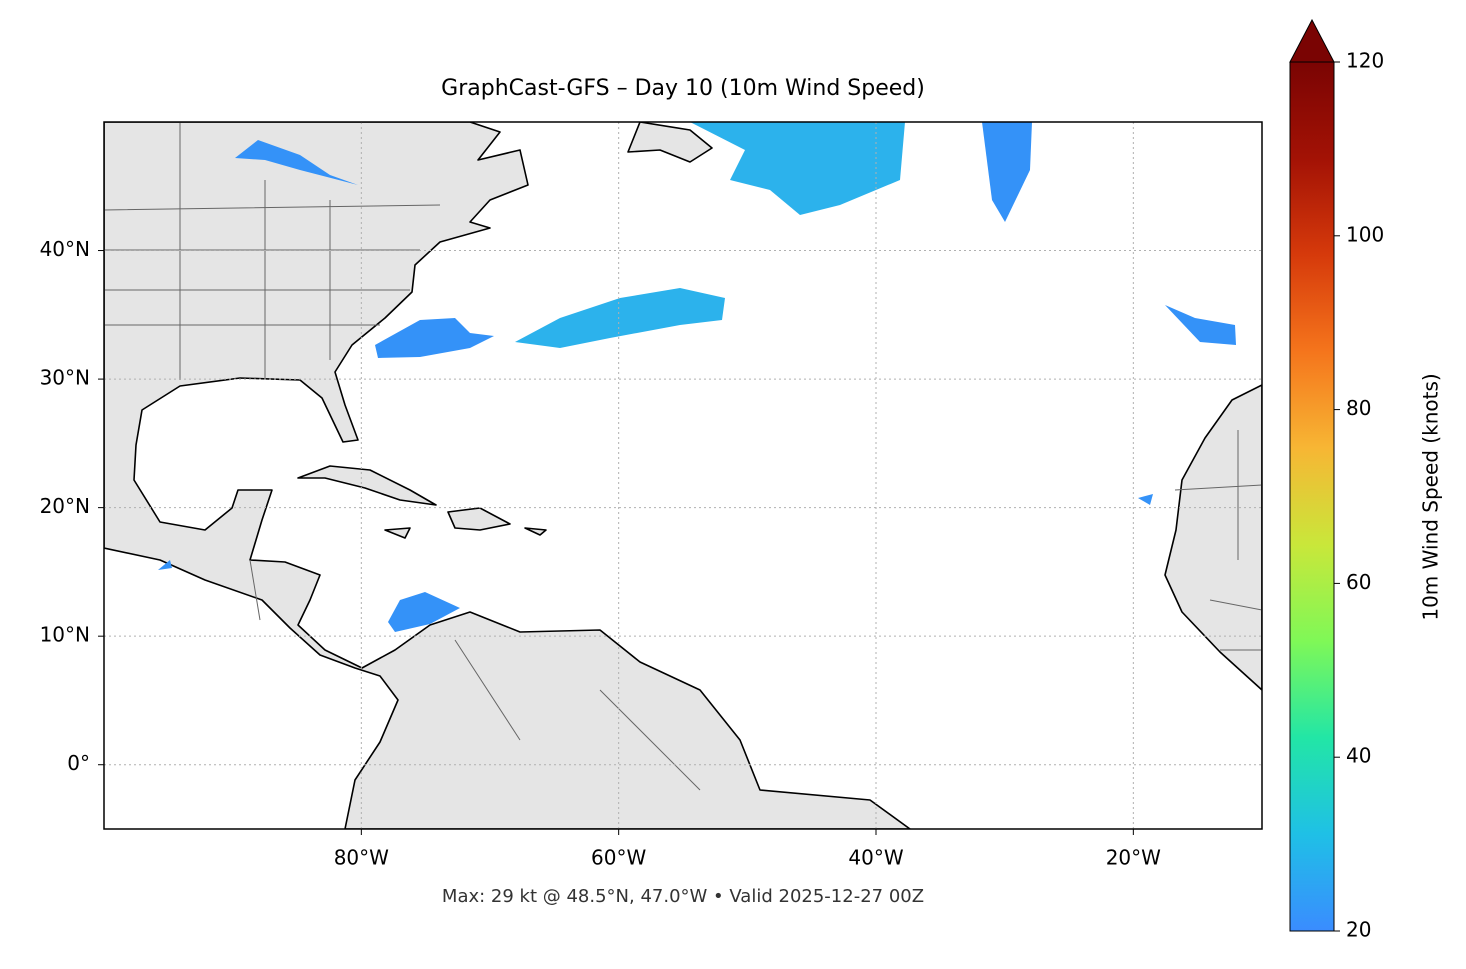 The height and width of the screenshot is (969, 1466). What do you see at coordinates (1365, 61) in the screenshot?
I see `colorbar-tick-label: 120` at bounding box center [1365, 61].